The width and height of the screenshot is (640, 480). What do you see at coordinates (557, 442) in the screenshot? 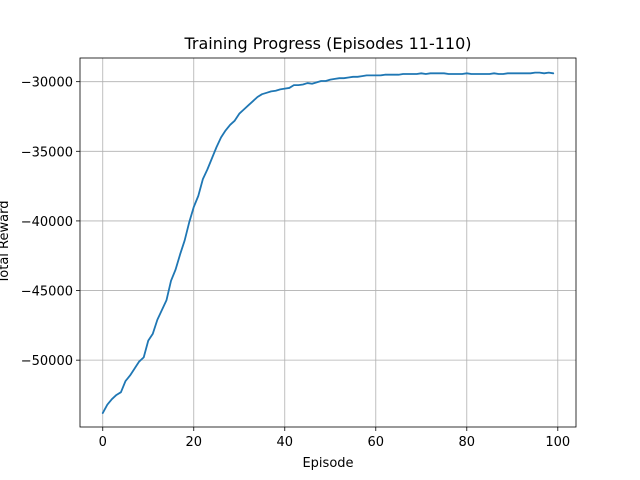
I see `x-tick-label: 100` at bounding box center [557, 442].